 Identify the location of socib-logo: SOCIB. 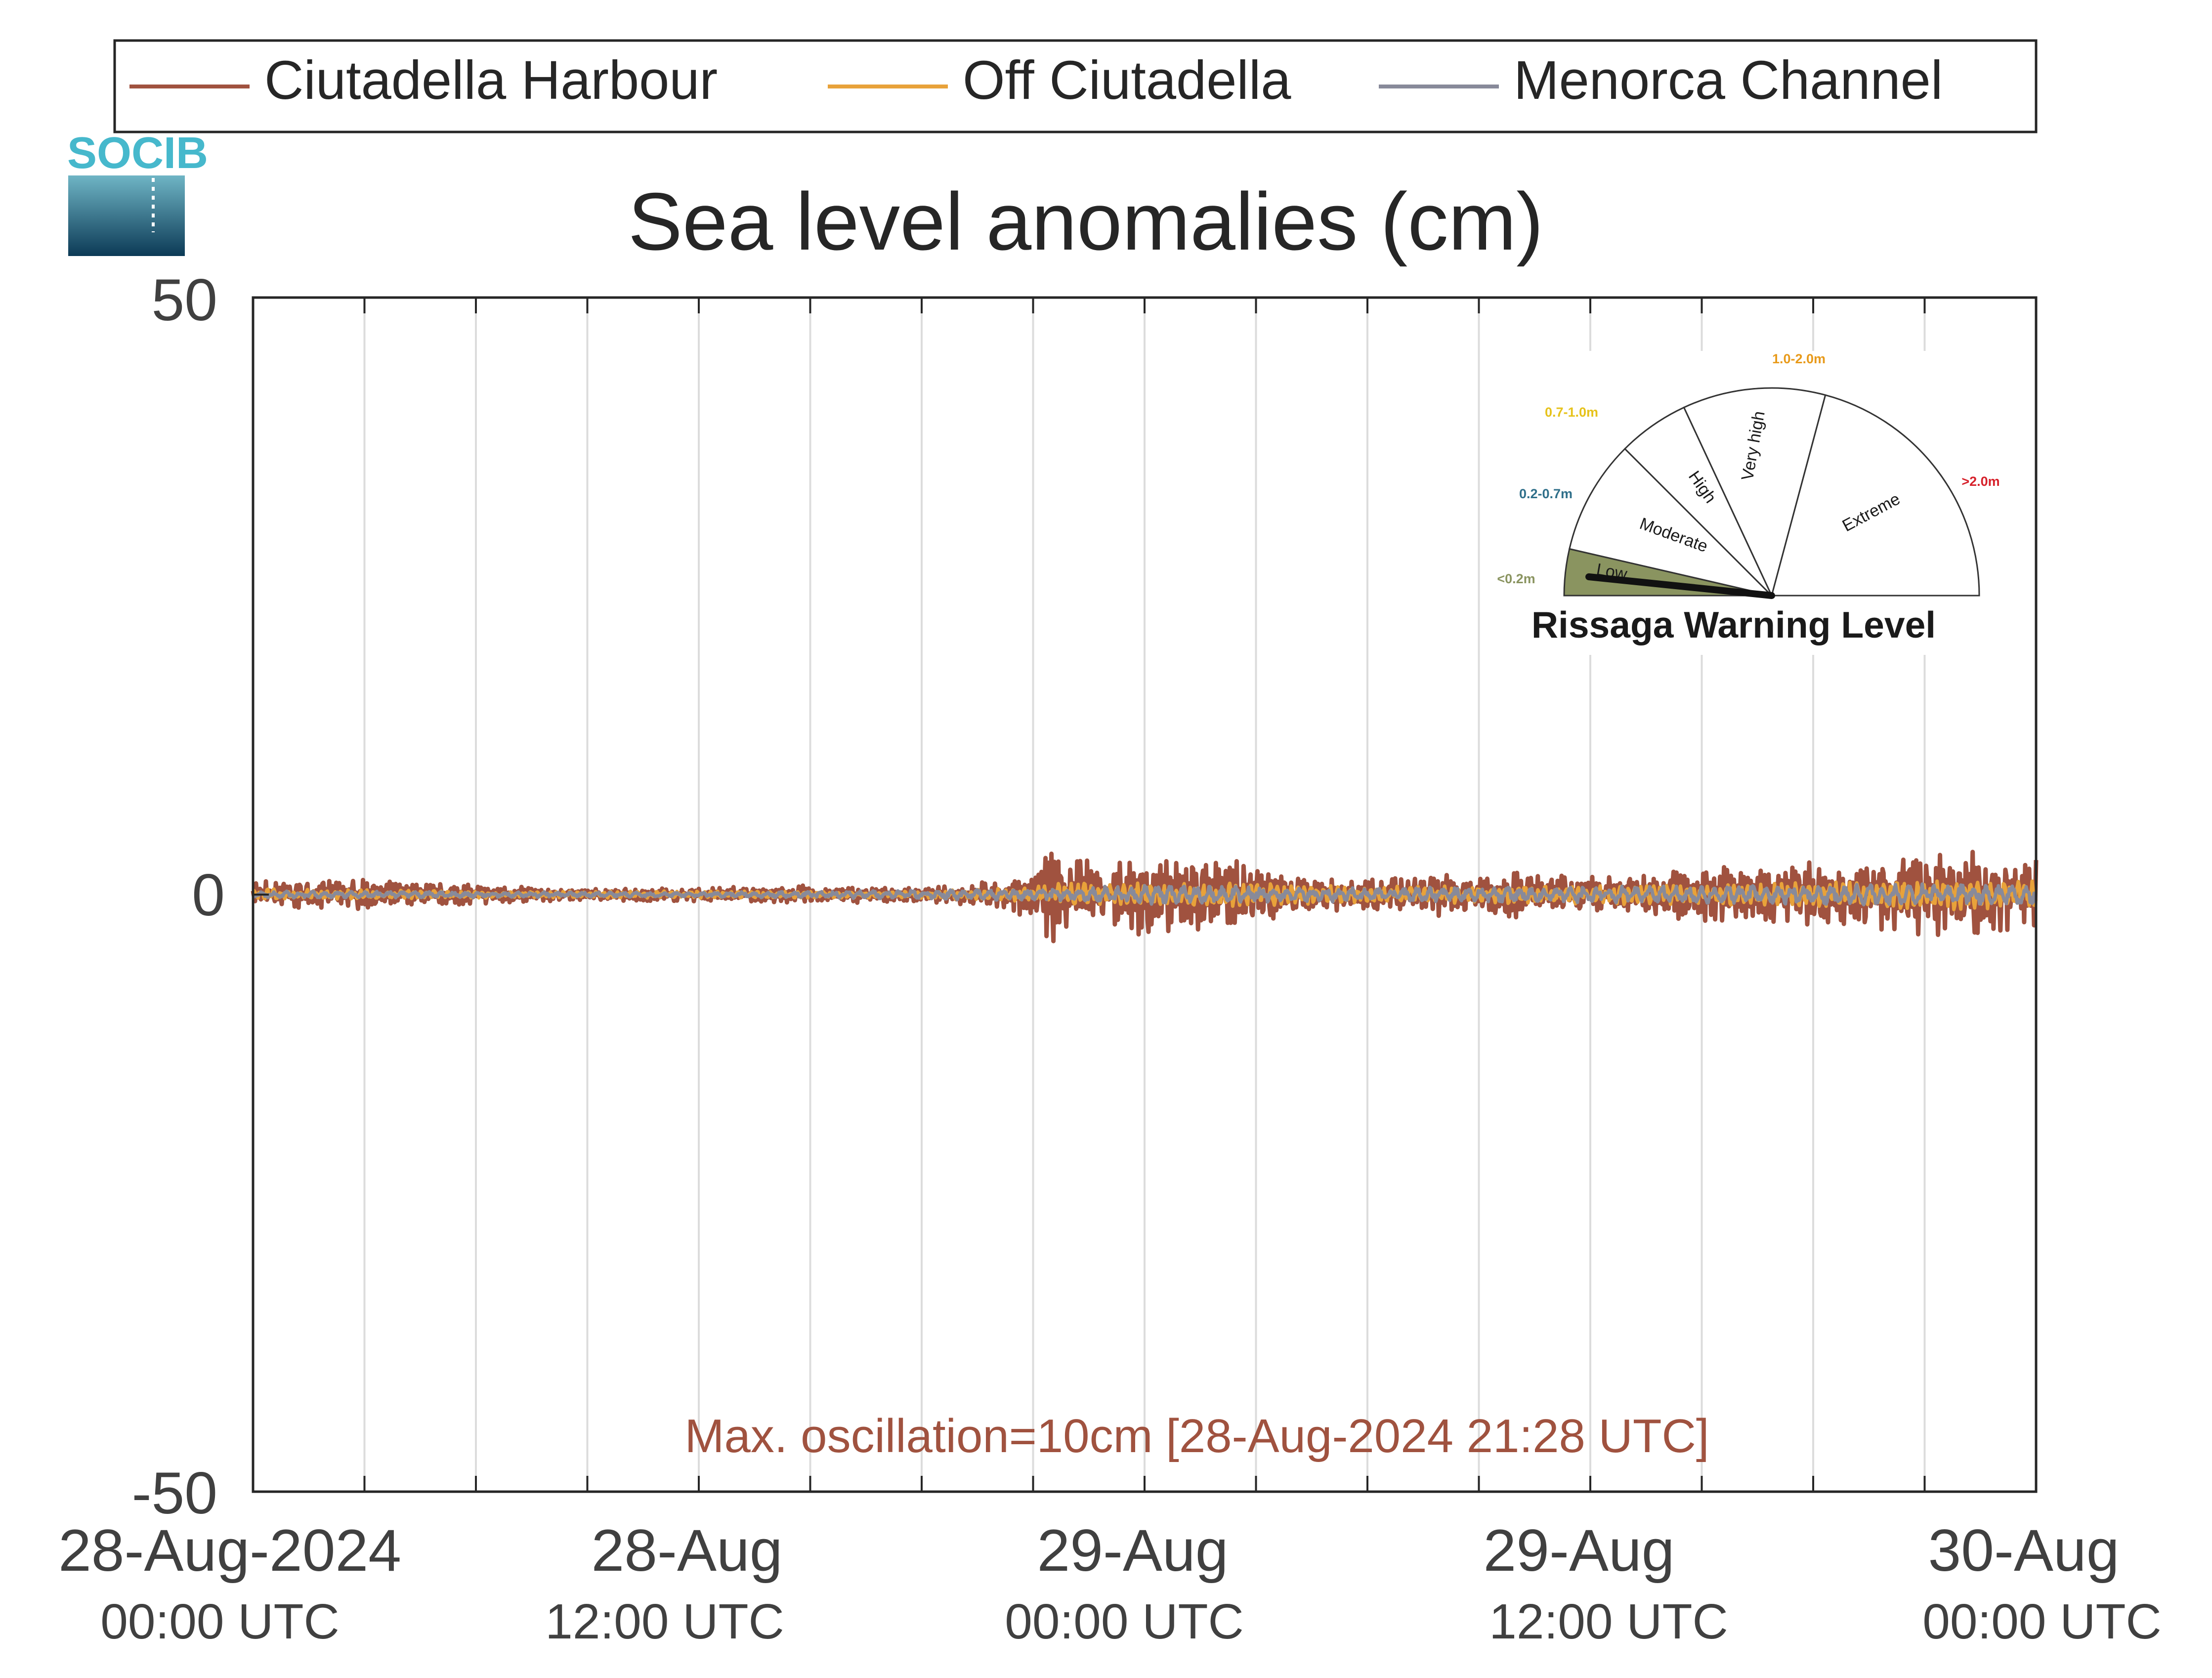
(137, 192).